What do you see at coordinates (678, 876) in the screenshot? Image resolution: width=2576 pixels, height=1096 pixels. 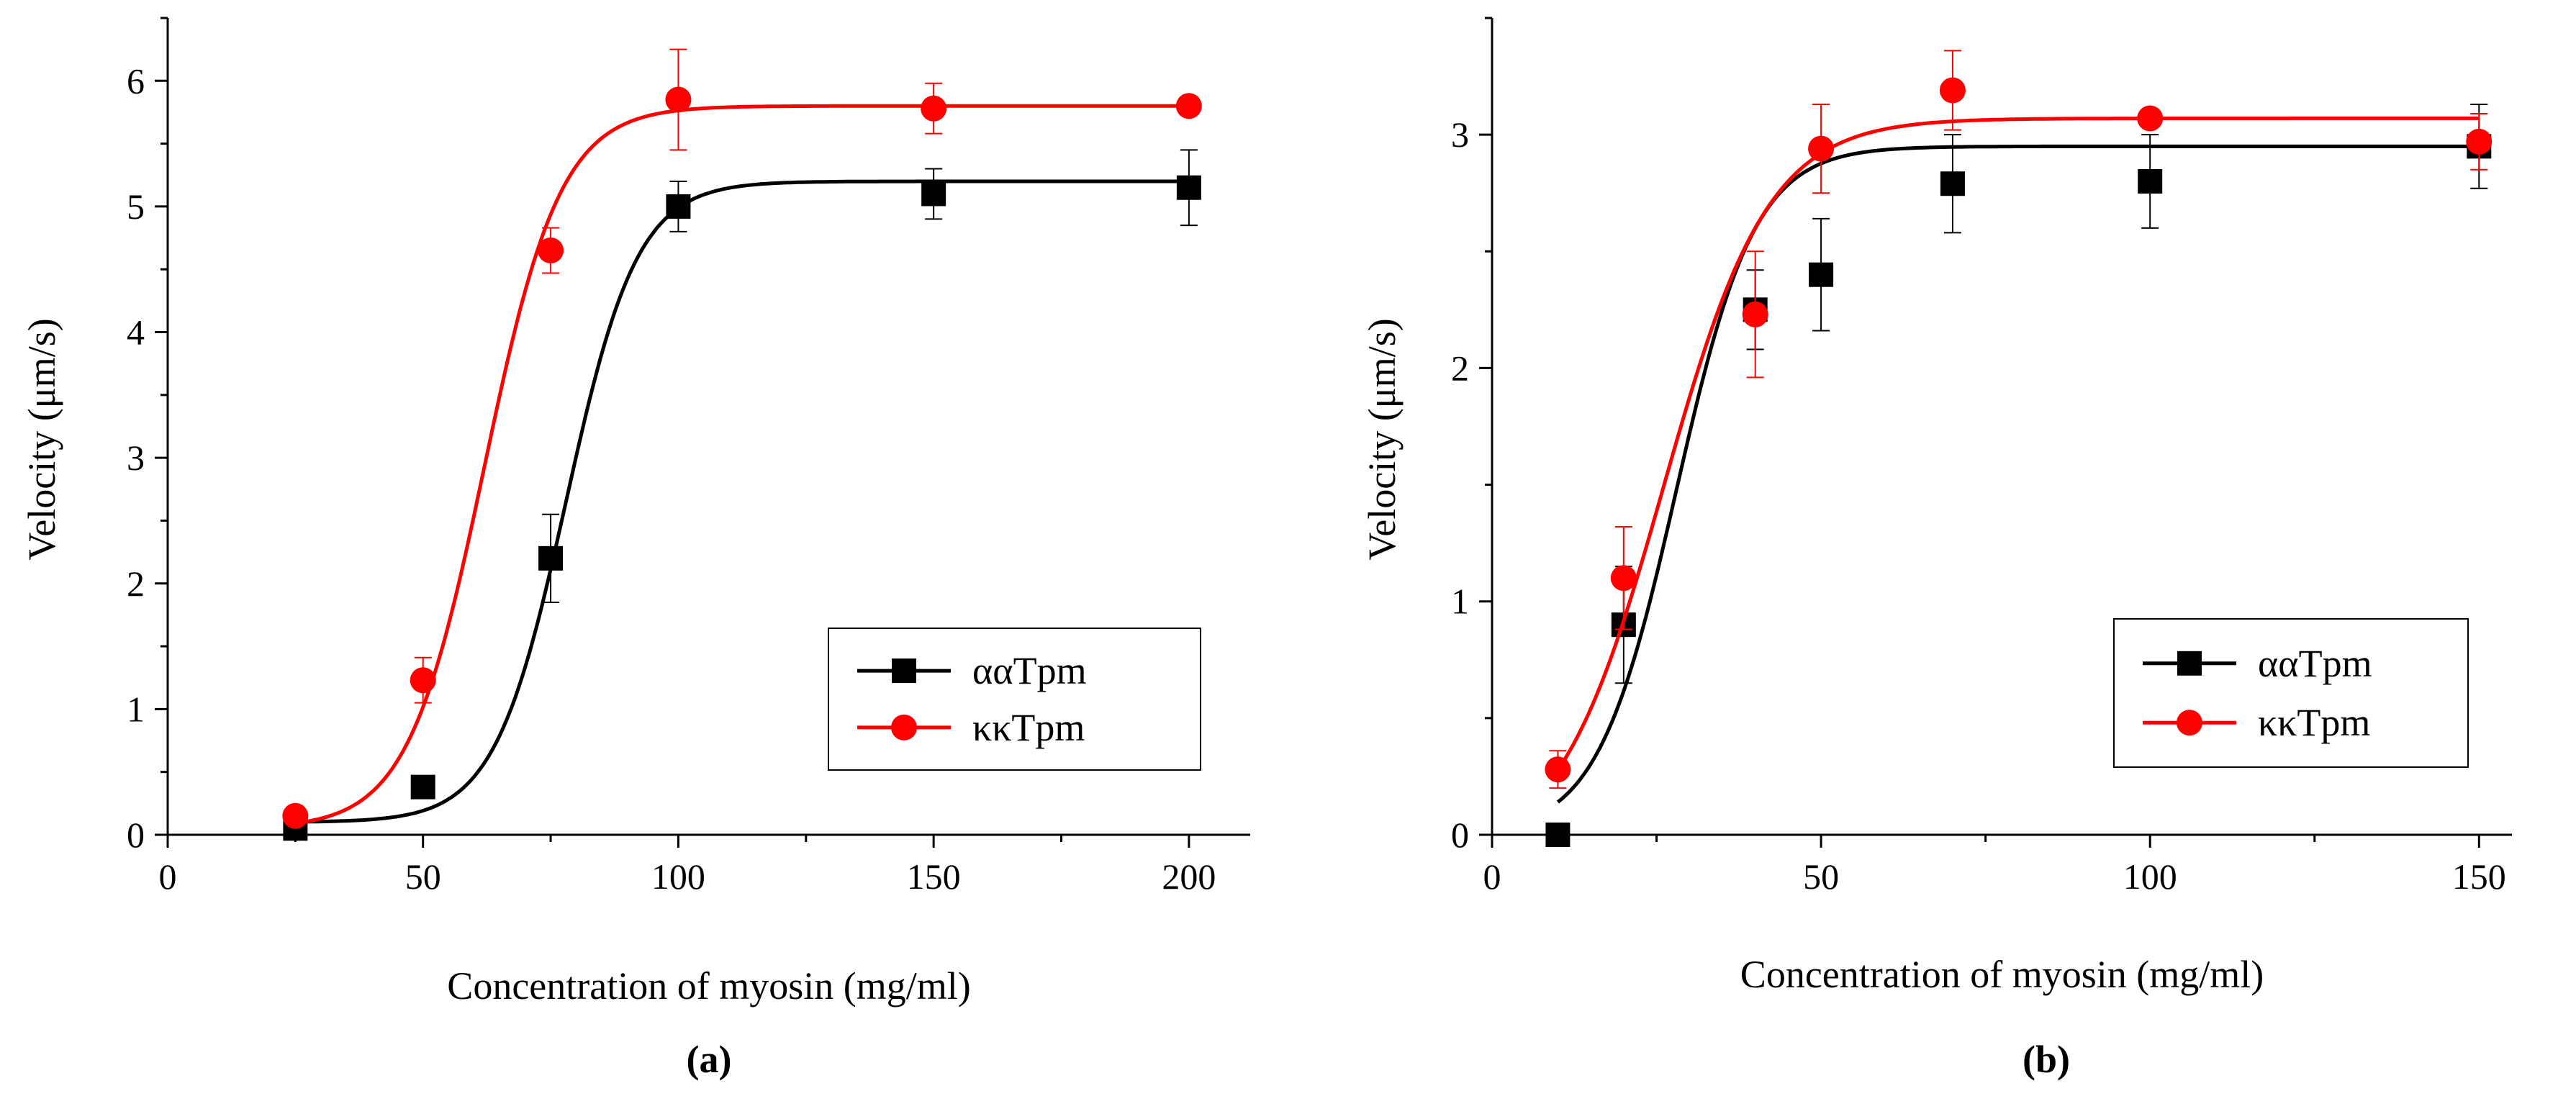 I see `panel-a-x-tick-label: 100` at bounding box center [678, 876].